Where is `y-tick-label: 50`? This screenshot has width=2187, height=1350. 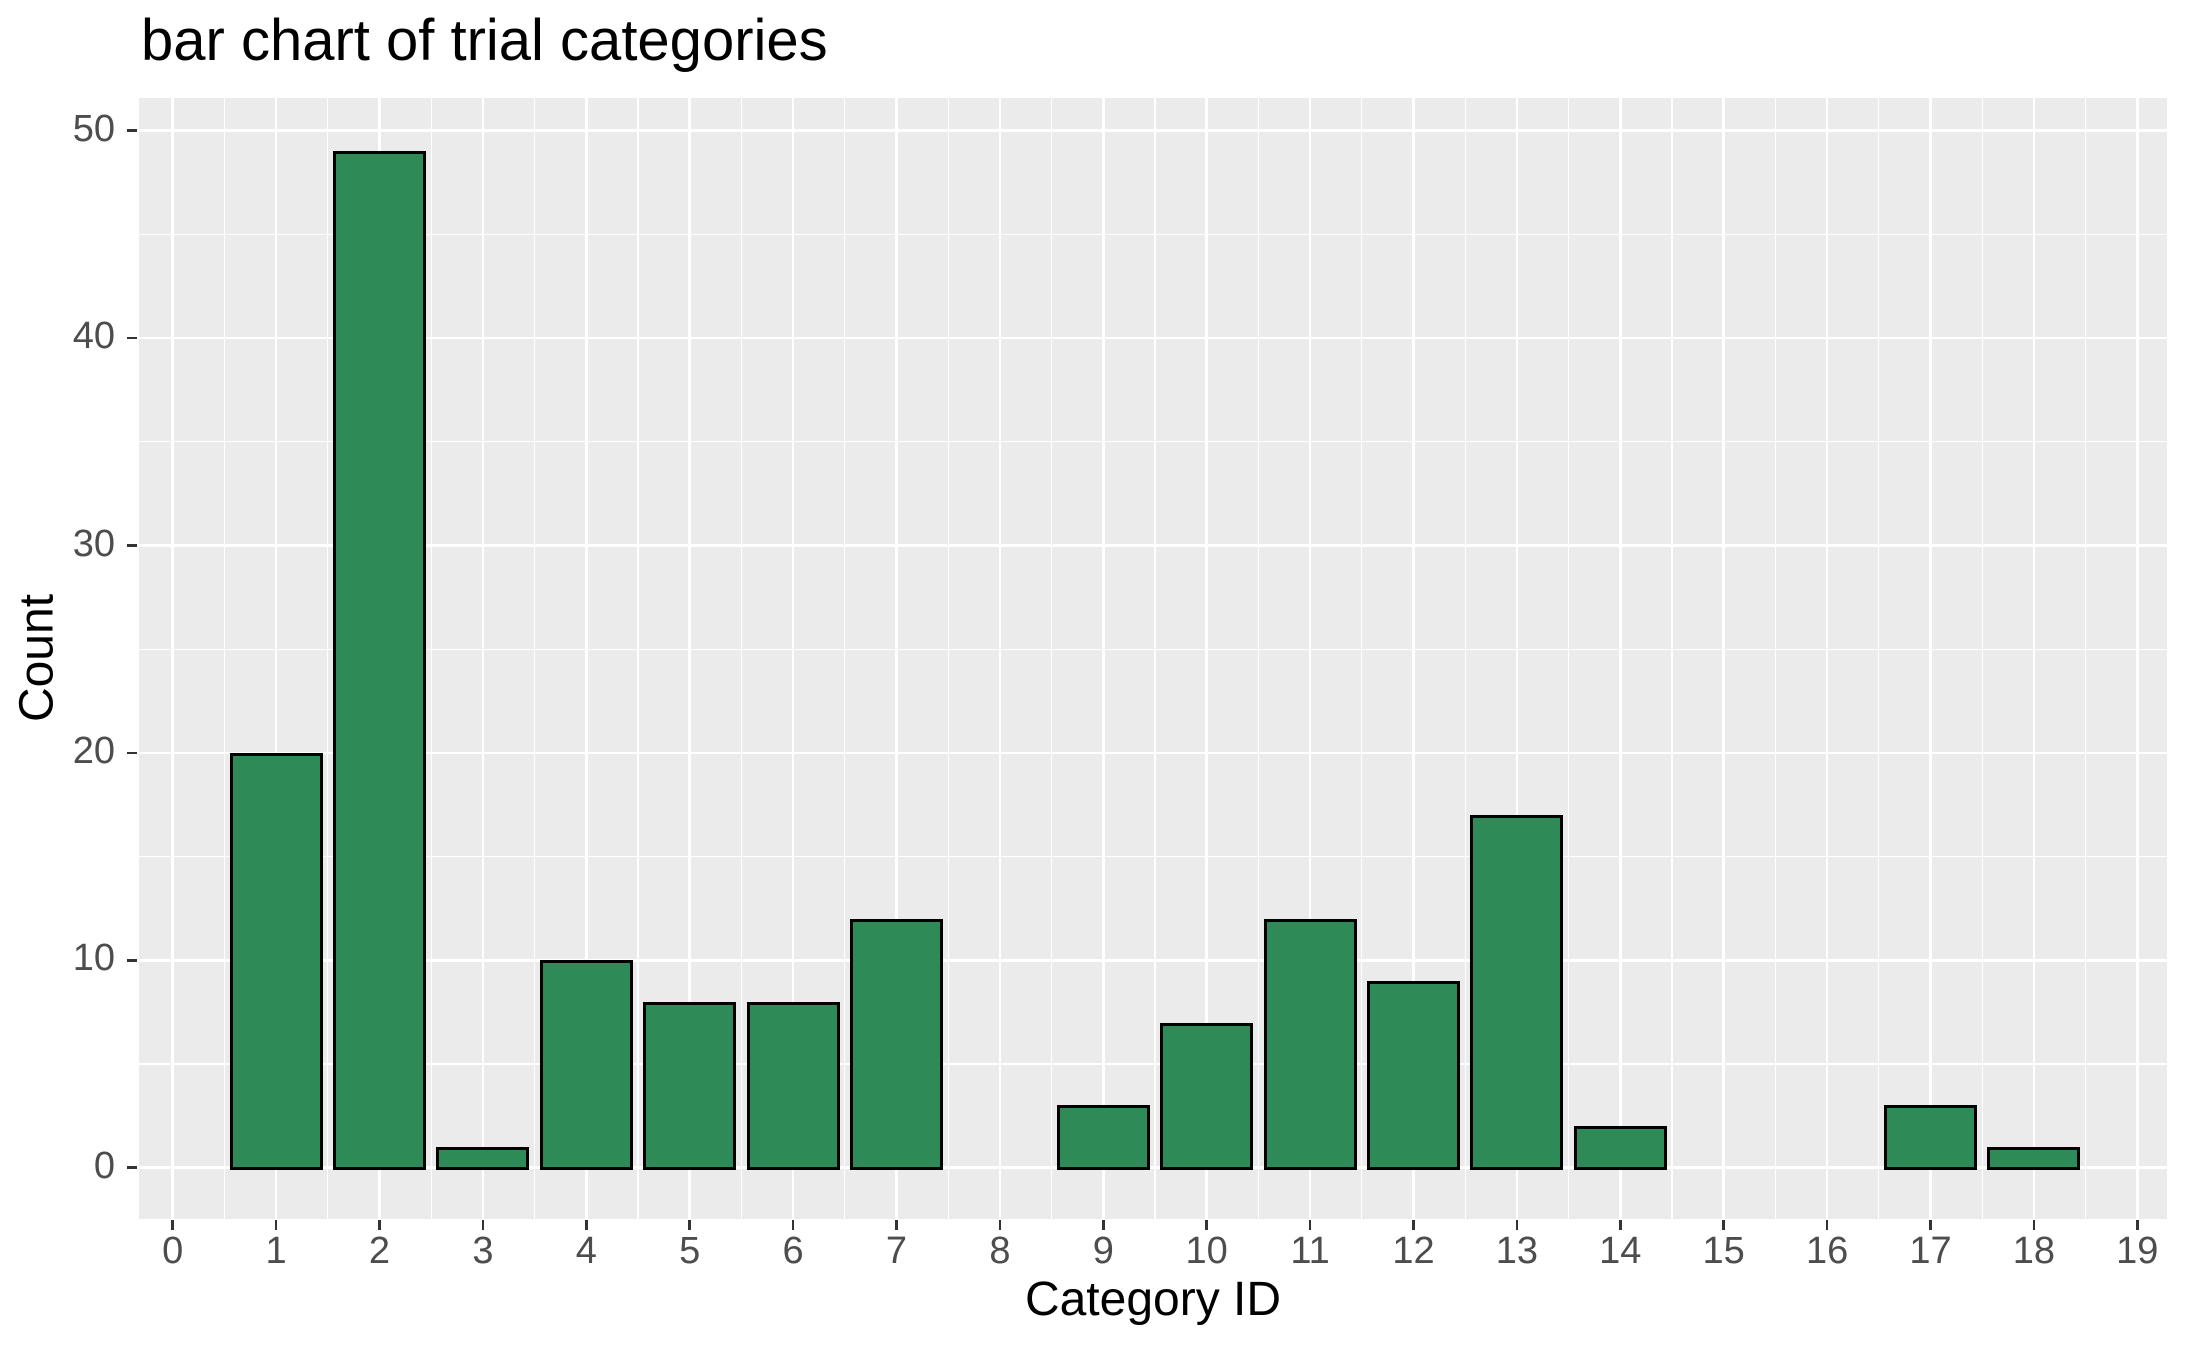
y-tick-label: 50 is located at coordinates (93, 128).